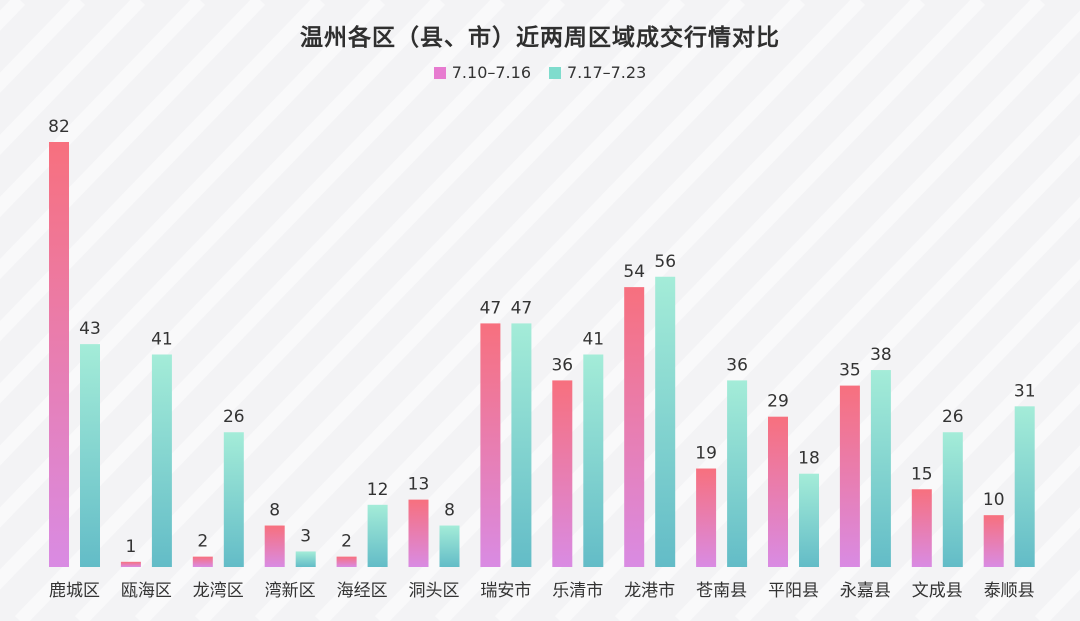 Image resolution: width=1080 pixels, height=621 pixels. I want to click on legend: 7.10–7.16 7.17–7.23, so click(540, 72).